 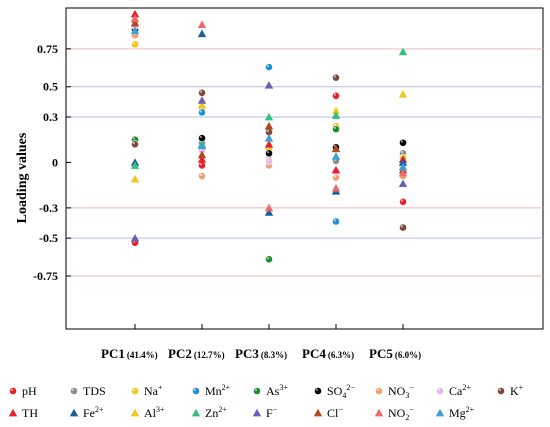 I want to click on legend-item: Al3+, so click(x=148, y=412).